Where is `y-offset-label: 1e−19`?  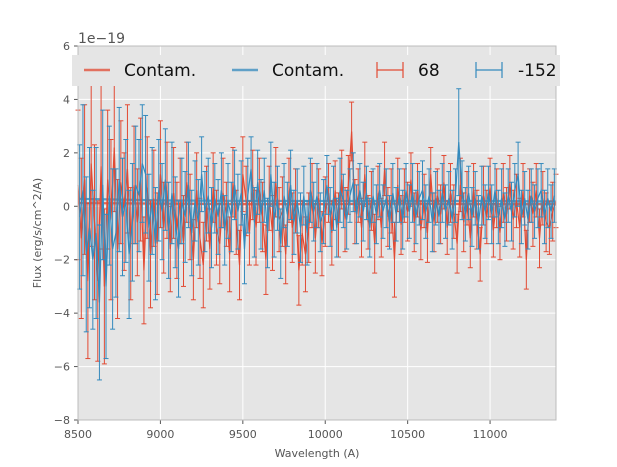 y-offset-label: 1e−19 is located at coordinates (101, 39).